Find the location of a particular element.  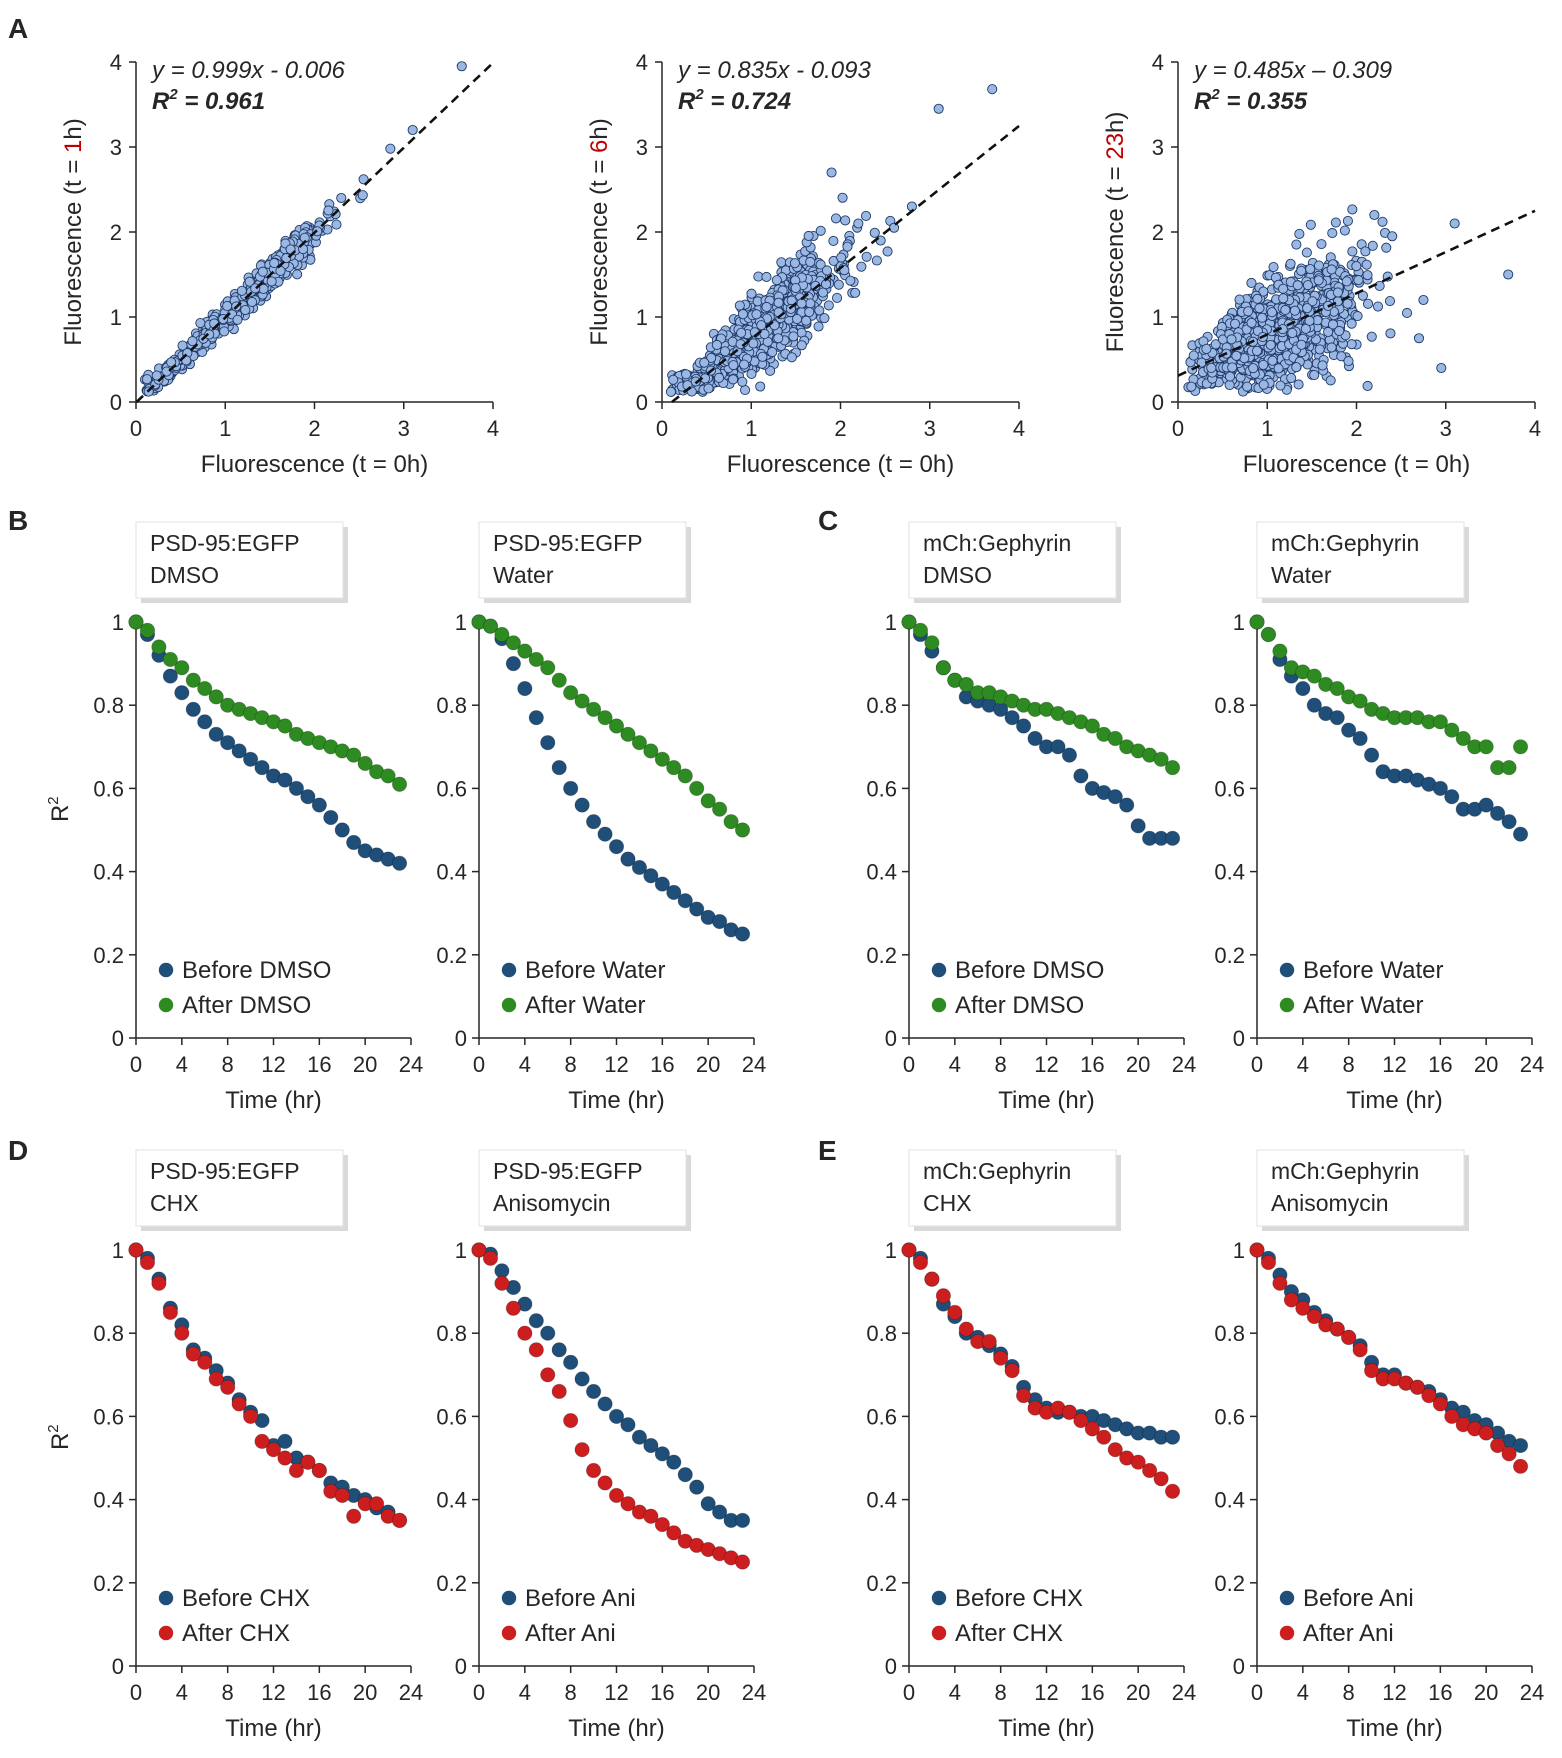

x-tick-label: 4 is located at coordinates (955, 1692).